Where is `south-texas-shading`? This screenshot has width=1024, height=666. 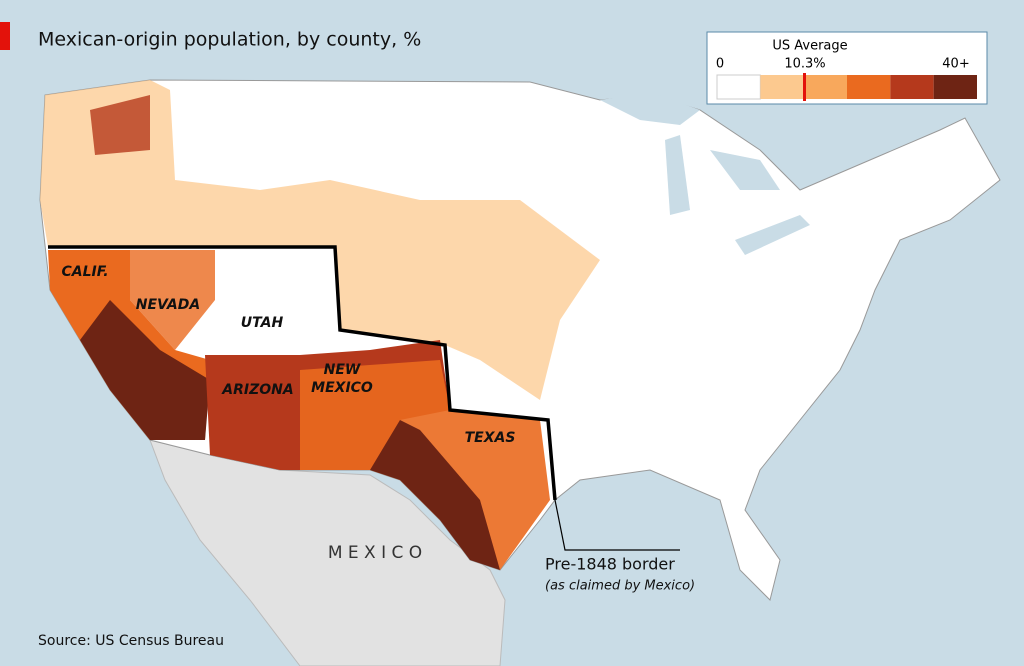
south-texas-shading is located at coordinates (435, 495).